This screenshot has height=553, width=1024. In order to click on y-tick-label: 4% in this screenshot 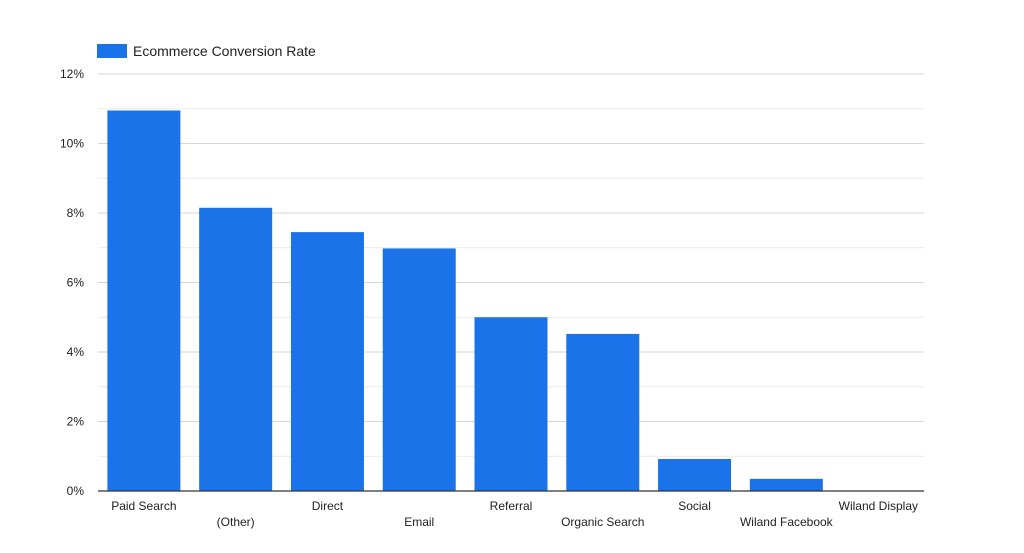, I will do `click(76, 352)`.